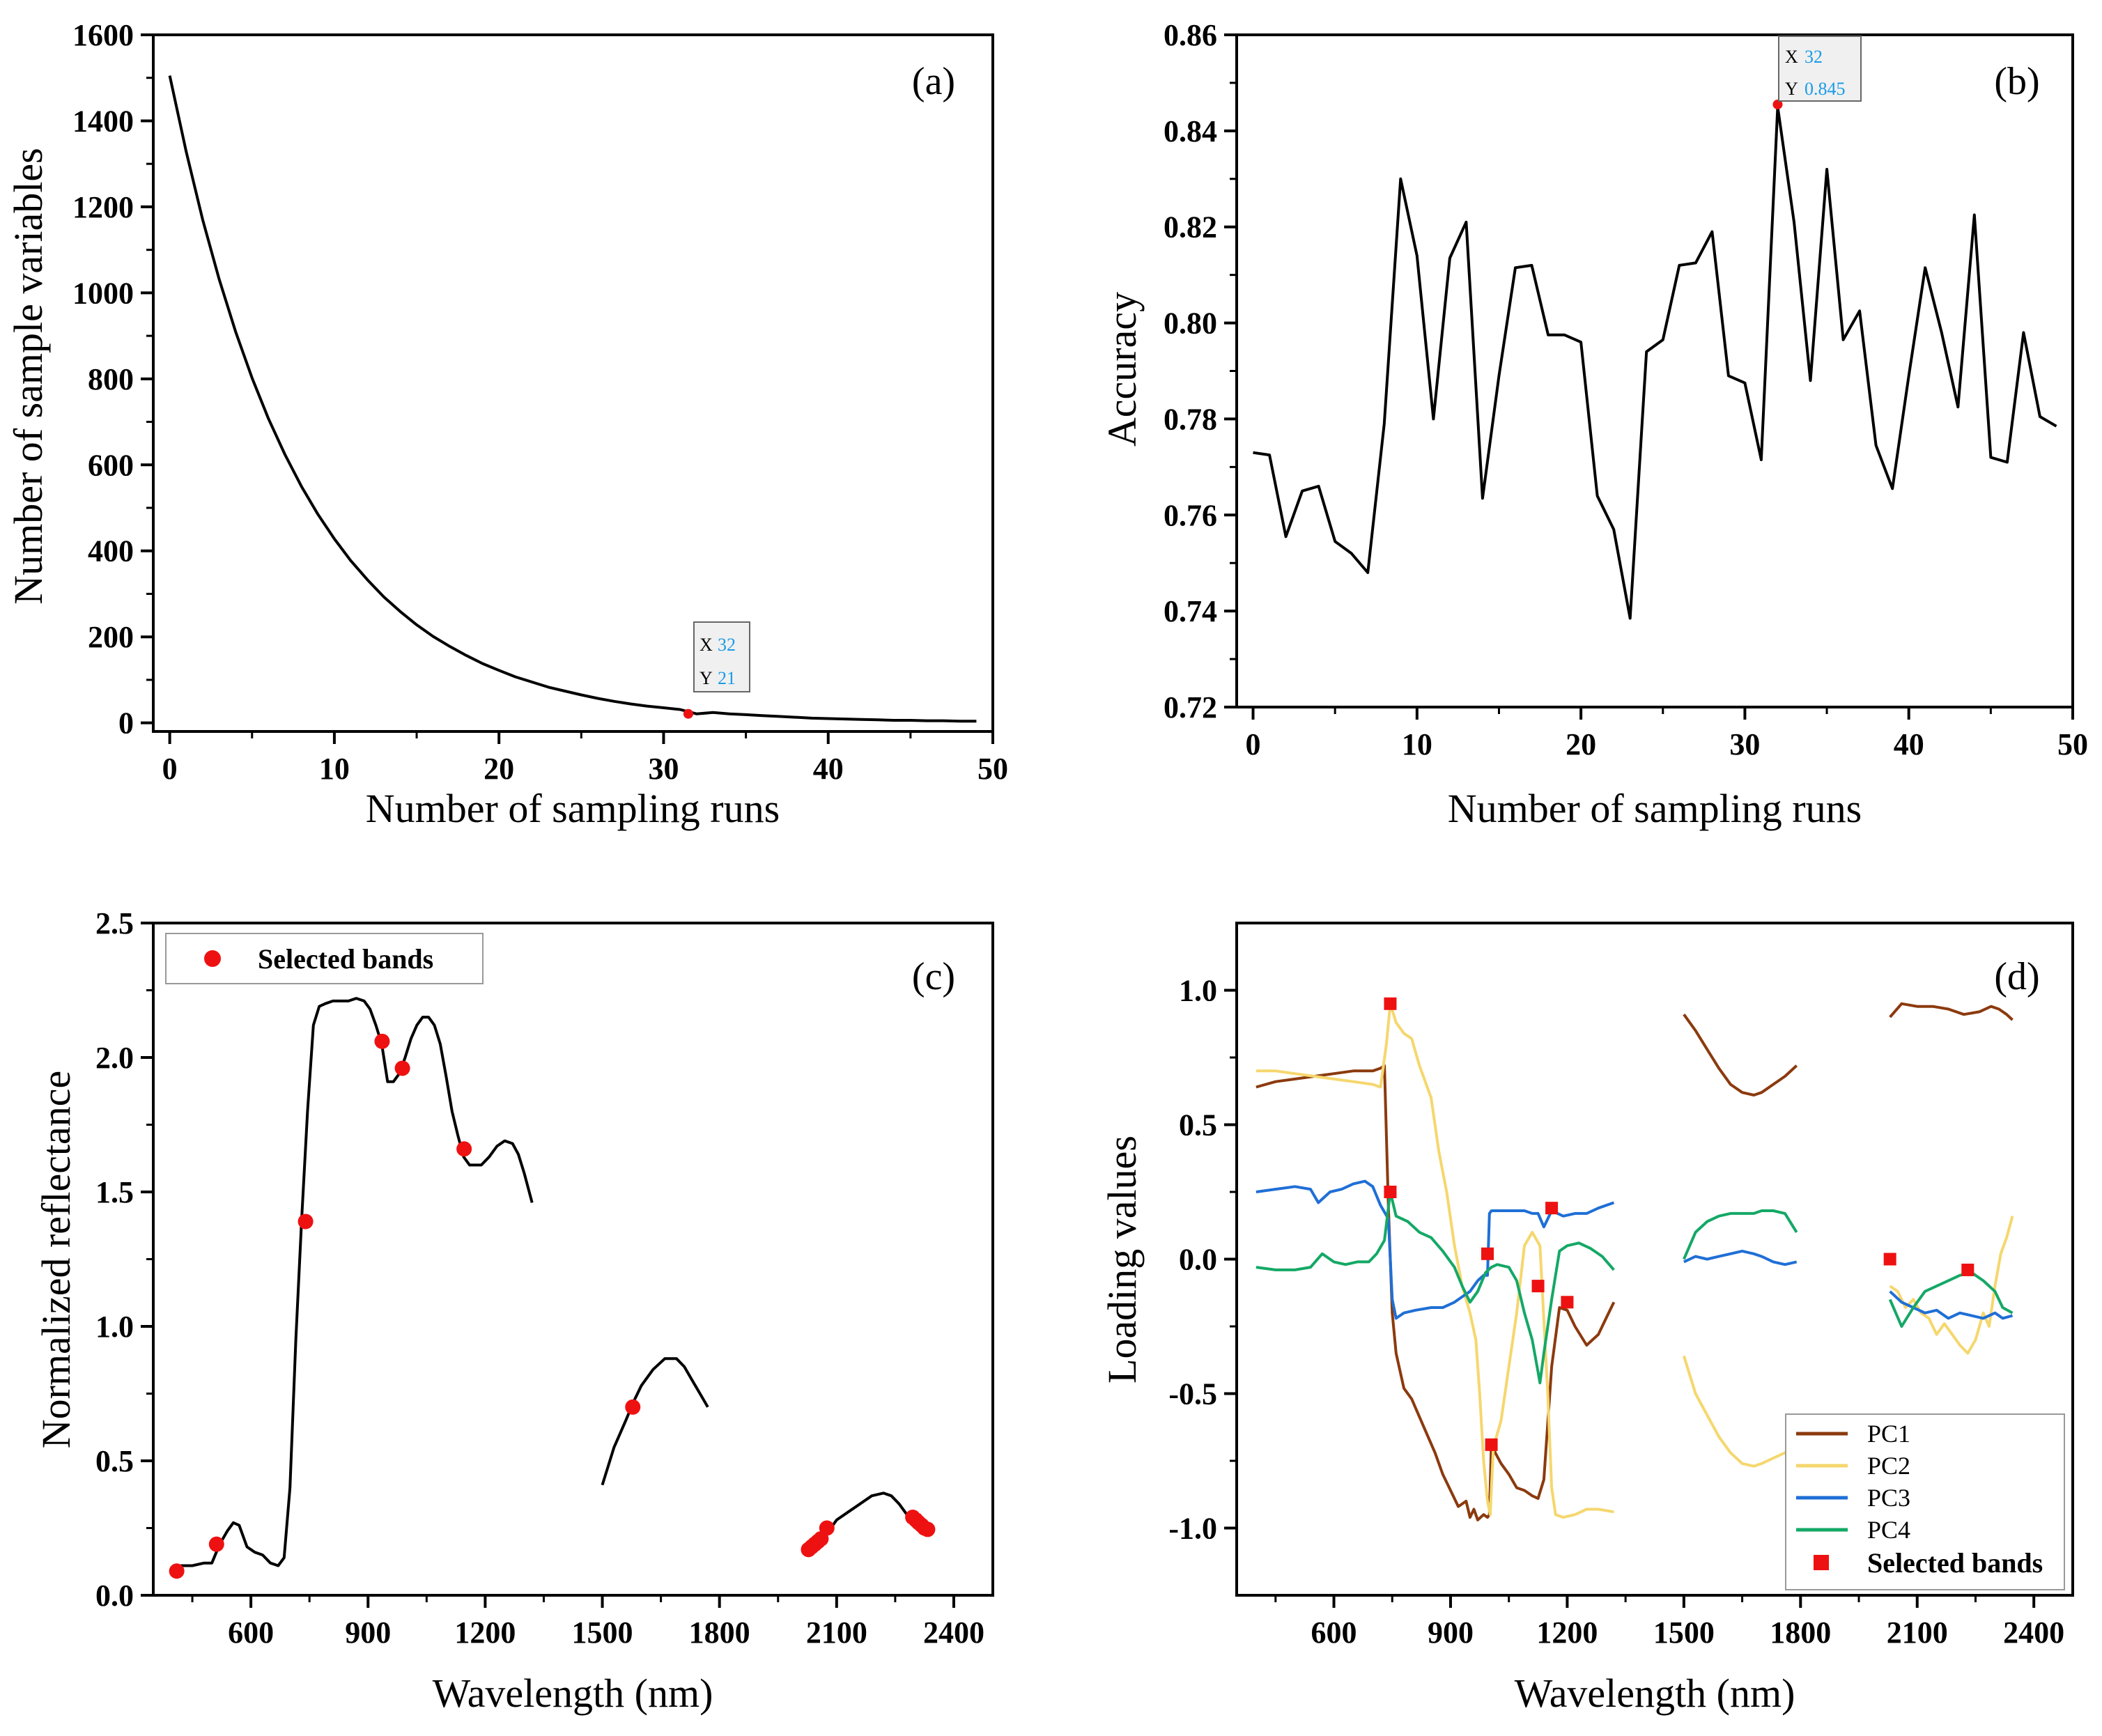 The height and width of the screenshot is (1736, 2102). I want to click on y-tick-label: 2.5, so click(115, 923).